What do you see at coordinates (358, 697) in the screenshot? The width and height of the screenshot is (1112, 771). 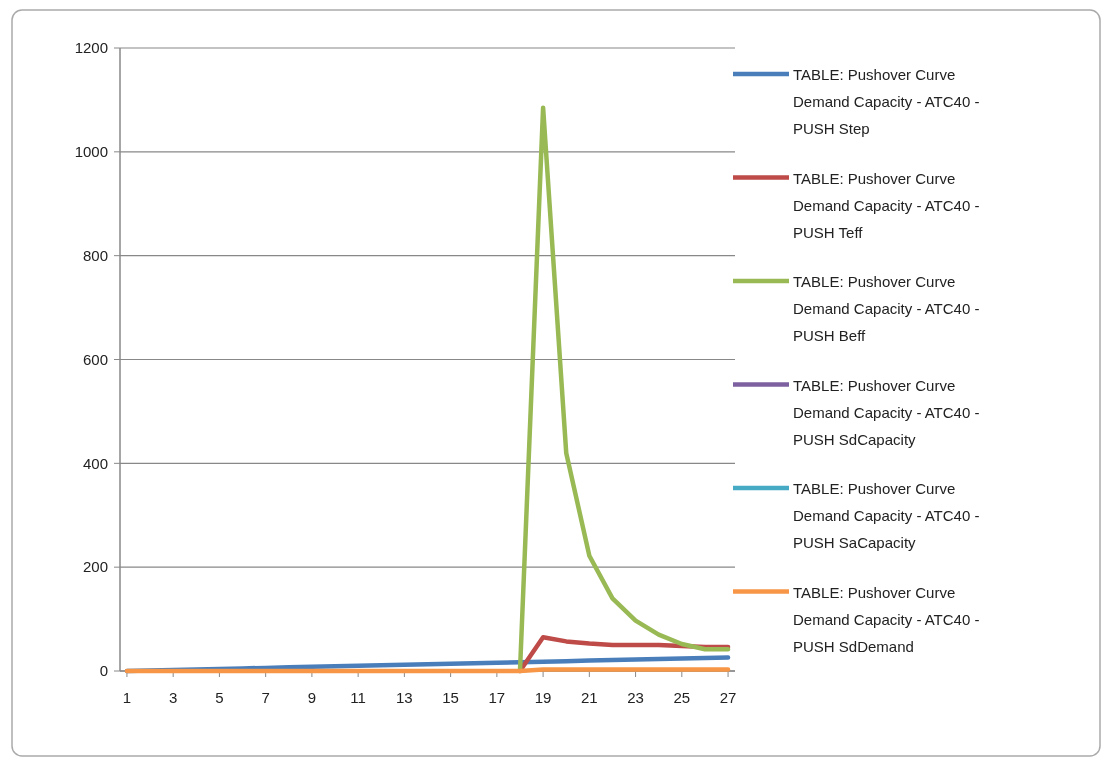 I see `x-tick-label: 11` at bounding box center [358, 697].